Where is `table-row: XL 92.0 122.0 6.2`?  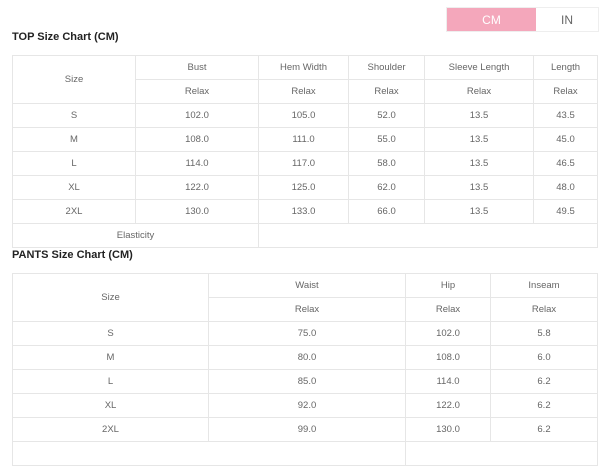
table-row: XL 92.0 122.0 6.2 is located at coordinates (305, 405).